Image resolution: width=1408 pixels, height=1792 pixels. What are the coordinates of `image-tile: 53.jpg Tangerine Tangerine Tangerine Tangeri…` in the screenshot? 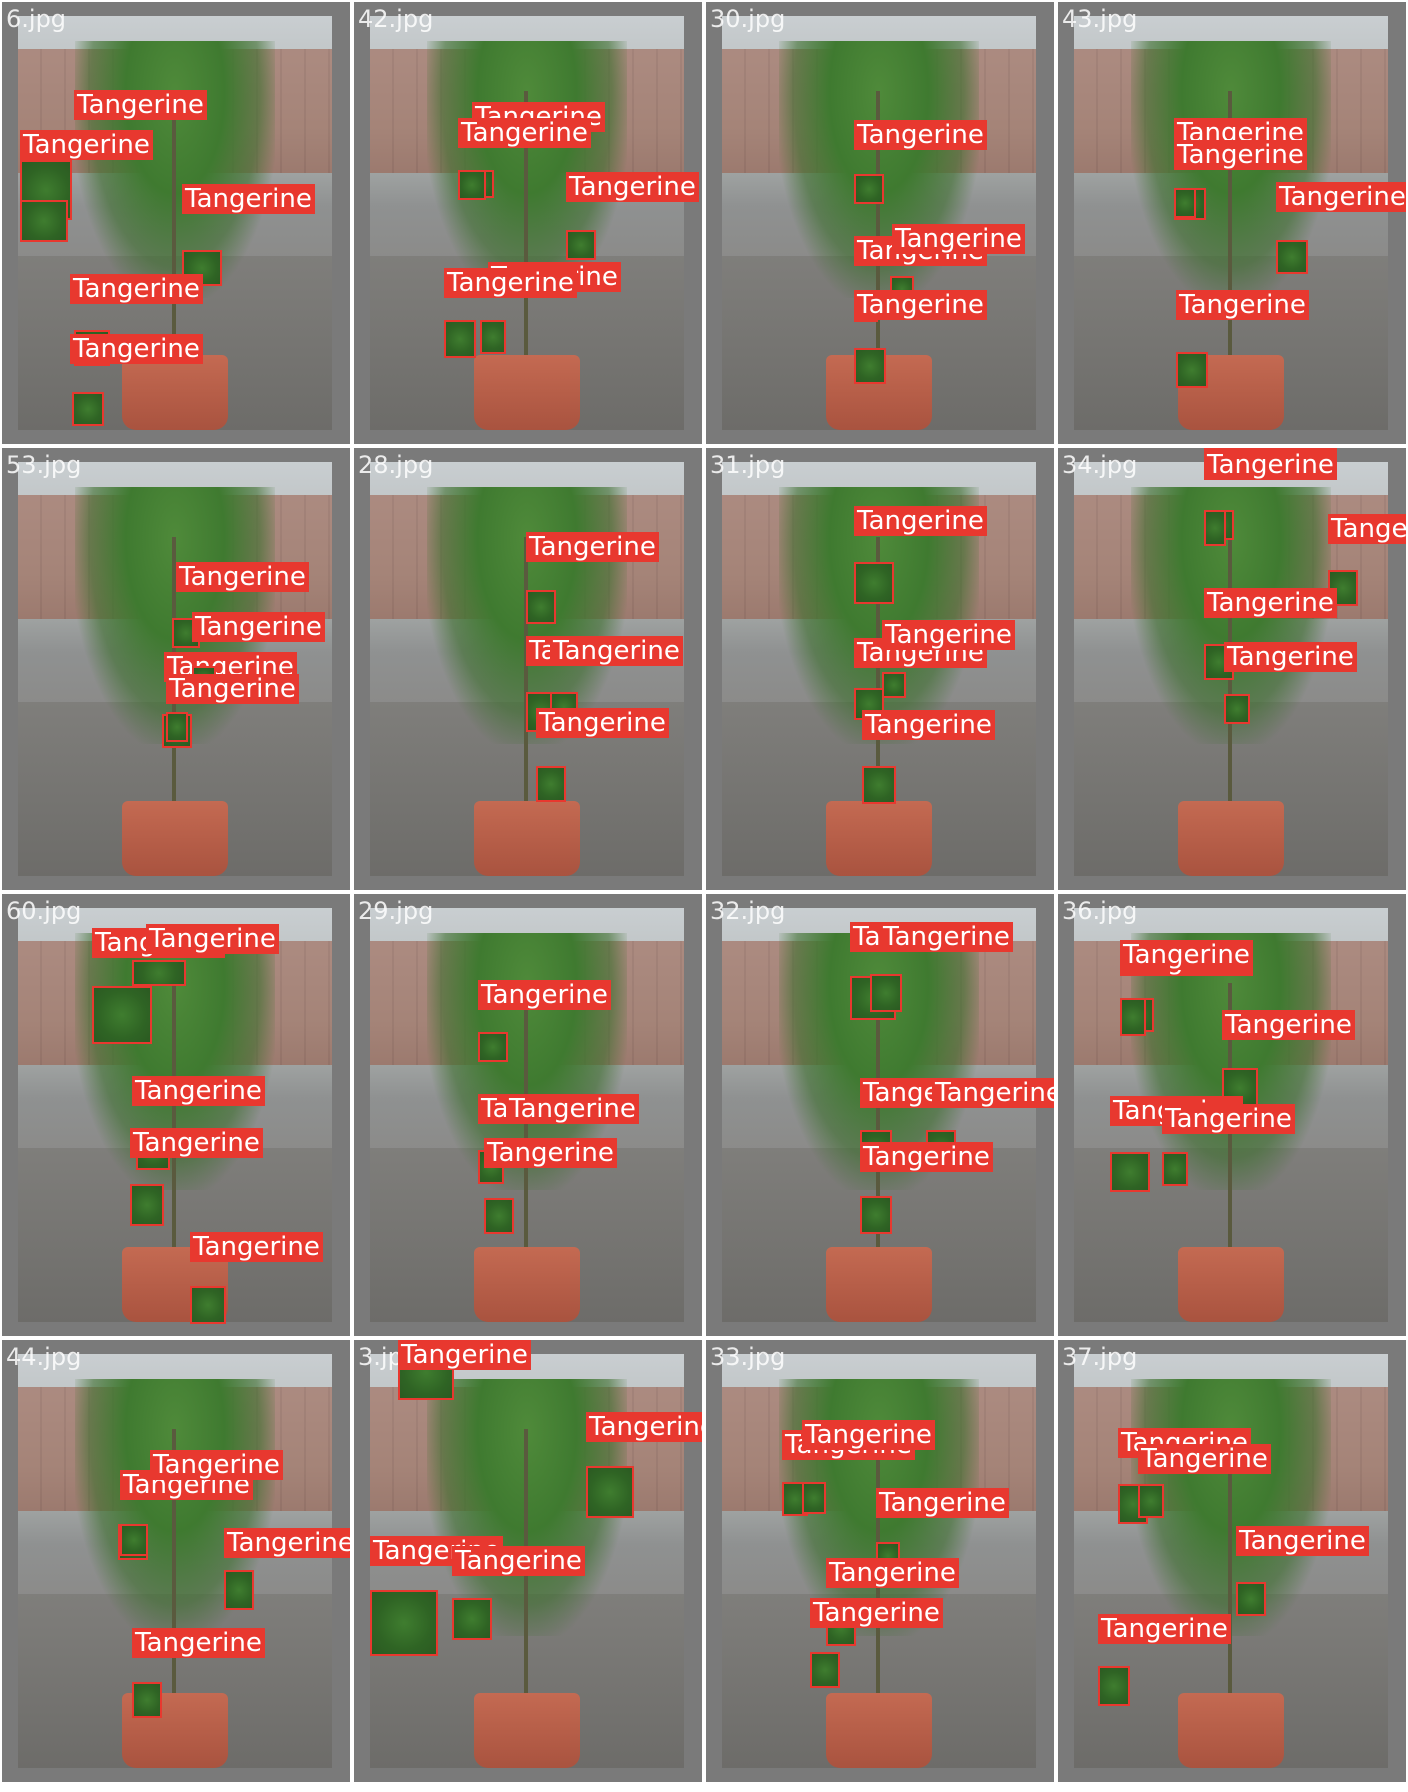 It's located at (176, 669).